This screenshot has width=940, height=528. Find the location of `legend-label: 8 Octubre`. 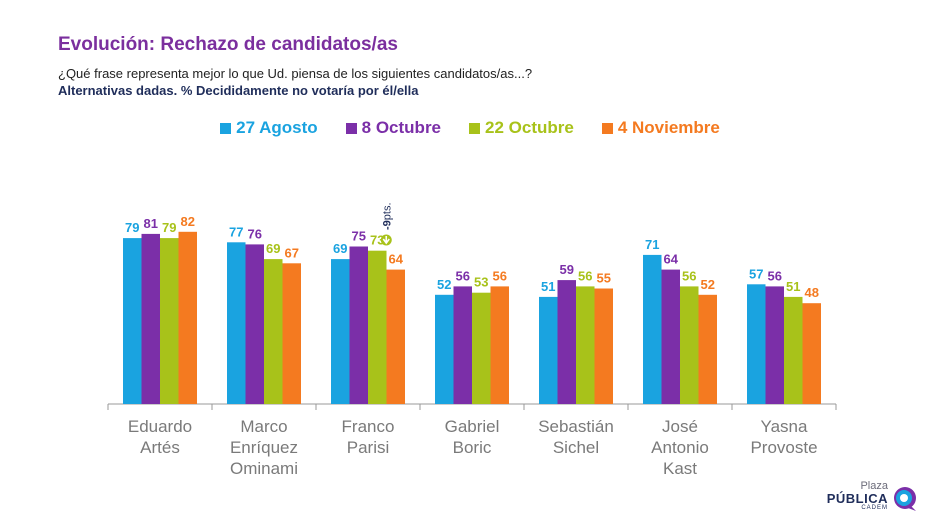

legend-label: 8 Octubre is located at coordinates (401, 127).